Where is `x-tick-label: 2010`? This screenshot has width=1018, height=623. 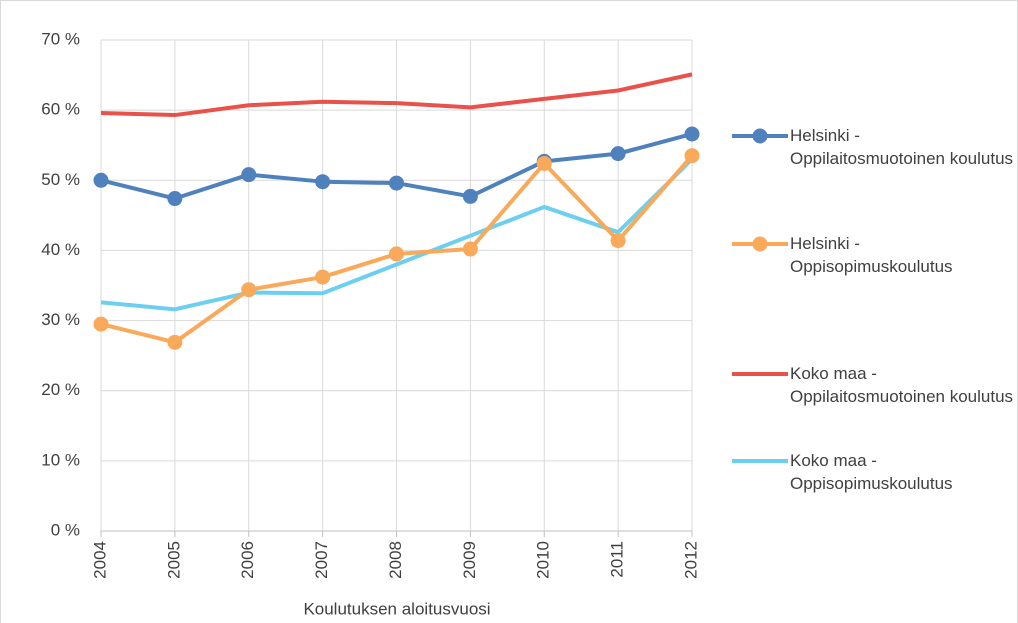 x-tick-label: 2010 is located at coordinates (543, 560).